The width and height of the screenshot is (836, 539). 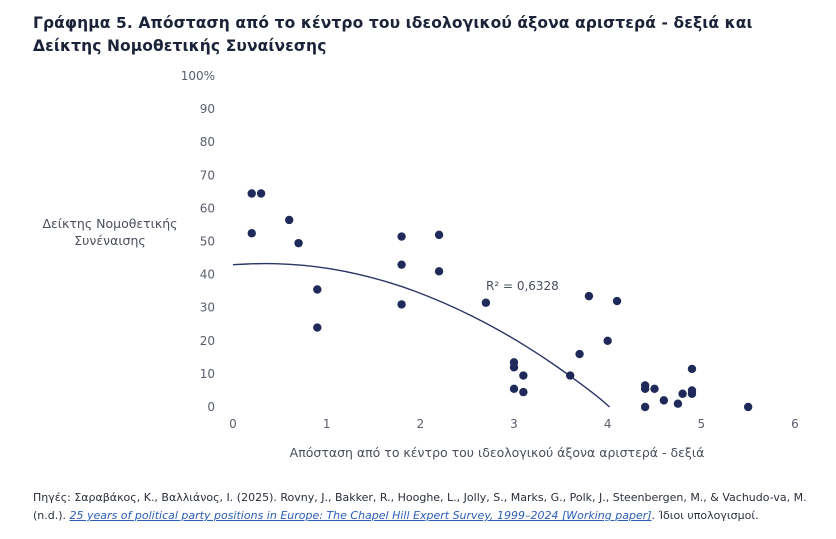 What do you see at coordinates (207, 308) in the screenshot?
I see `y-tick-label: 30` at bounding box center [207, 308].